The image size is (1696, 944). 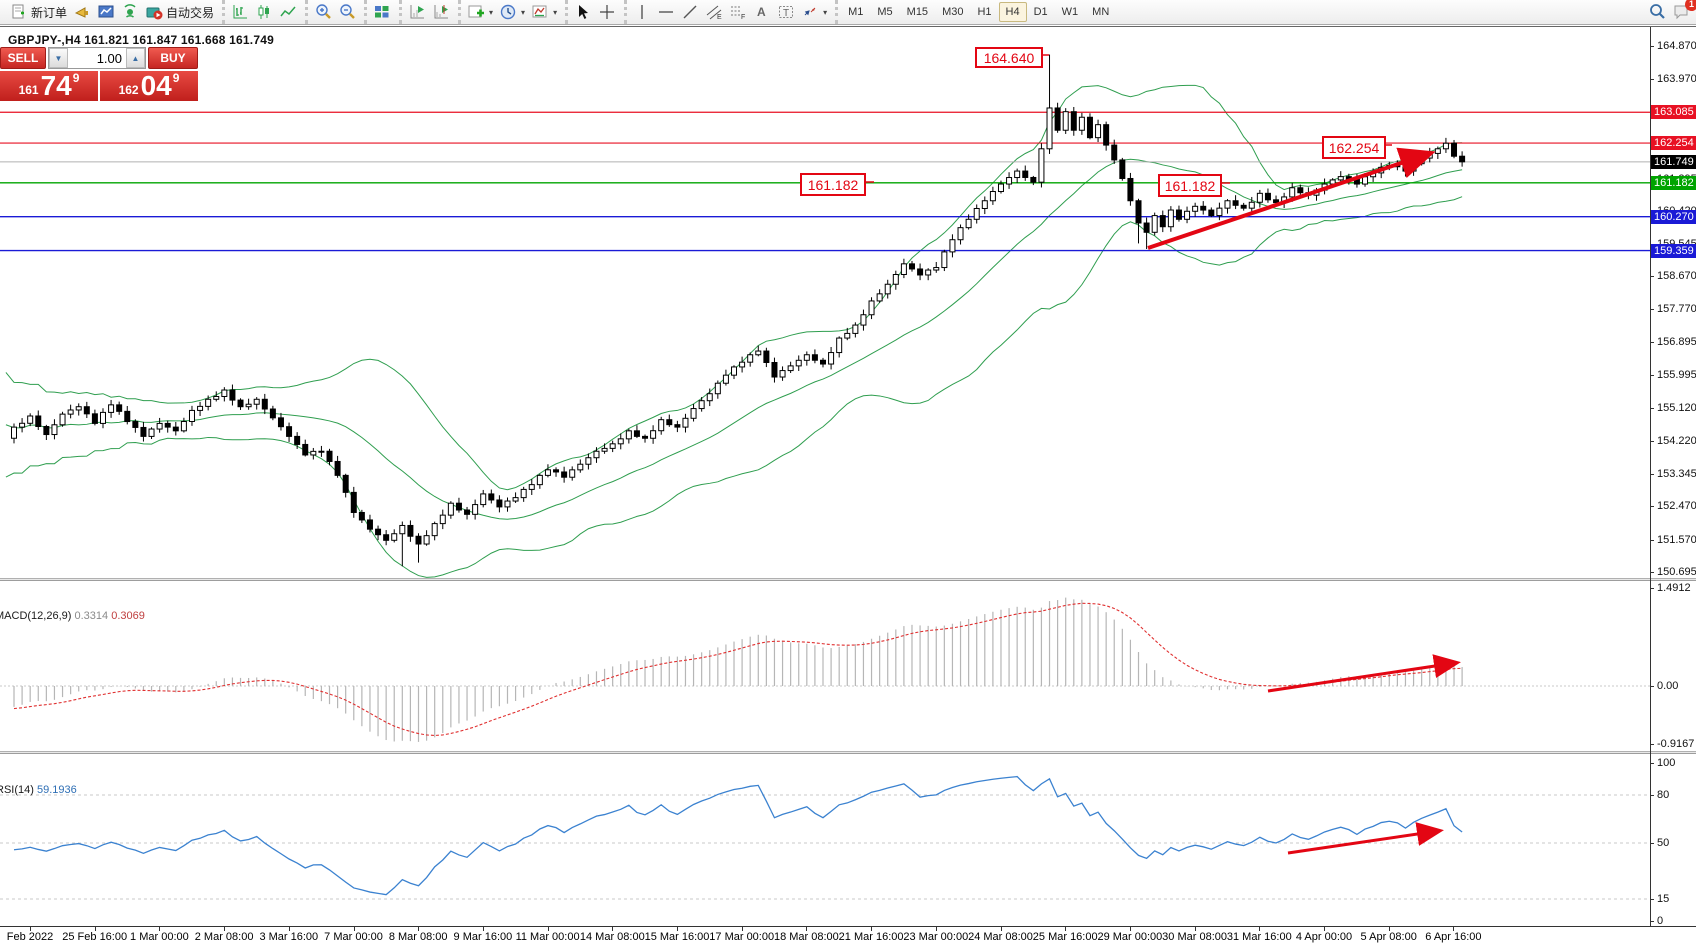 What do you see at coordinates (1676, 473) in the screenshot?
I see `axis-tick-label: 153.345` at bounding box center [1676, 473].